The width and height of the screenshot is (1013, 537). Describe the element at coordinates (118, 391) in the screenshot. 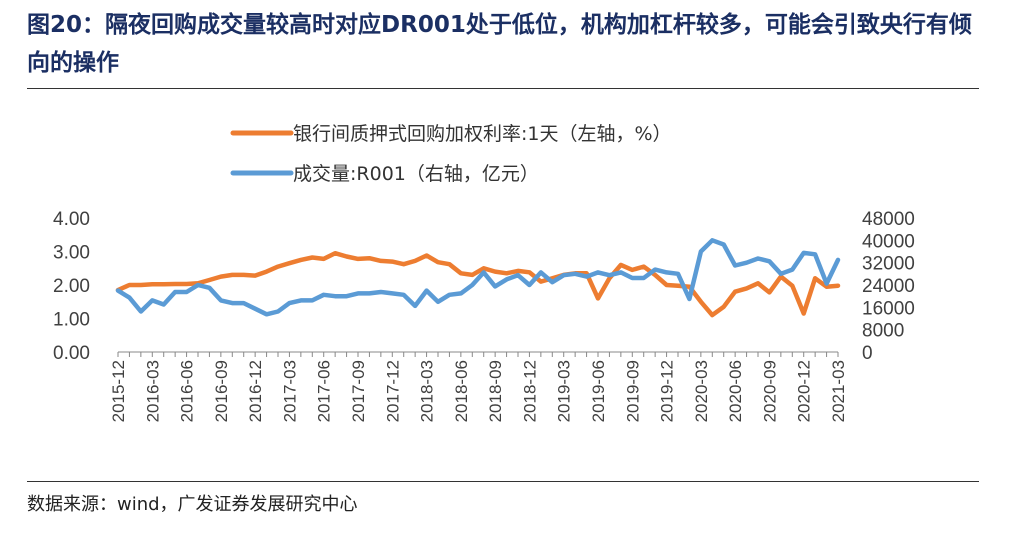

I see `x-tick-label: 2015-12` at that location.